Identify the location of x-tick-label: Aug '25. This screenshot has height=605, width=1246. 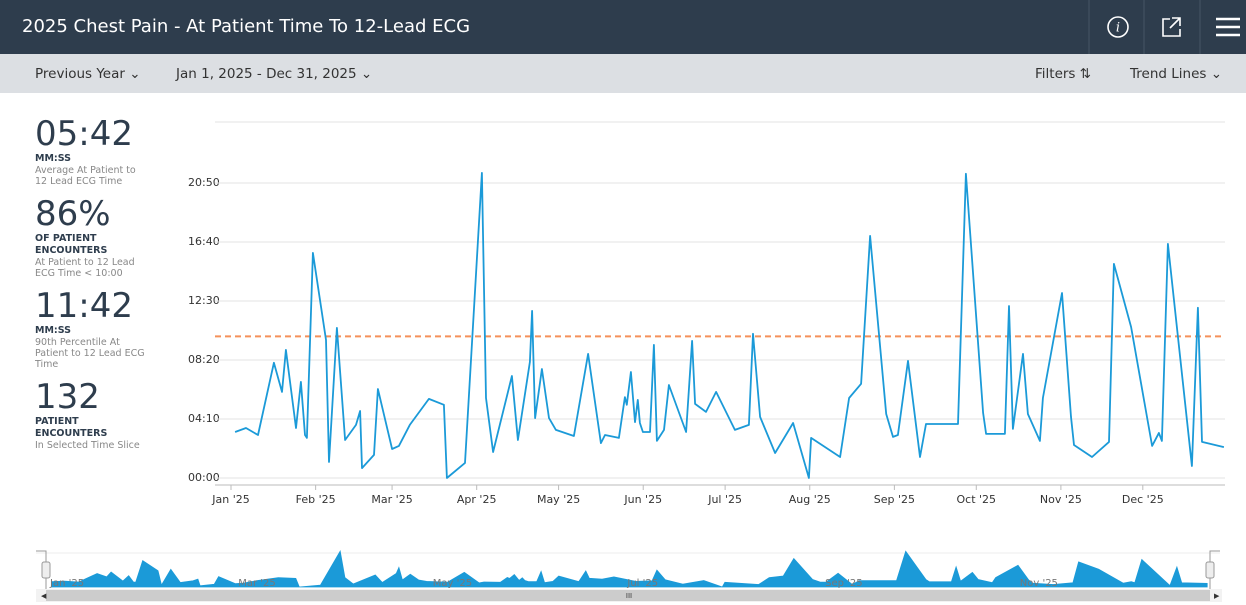
(810, 499).